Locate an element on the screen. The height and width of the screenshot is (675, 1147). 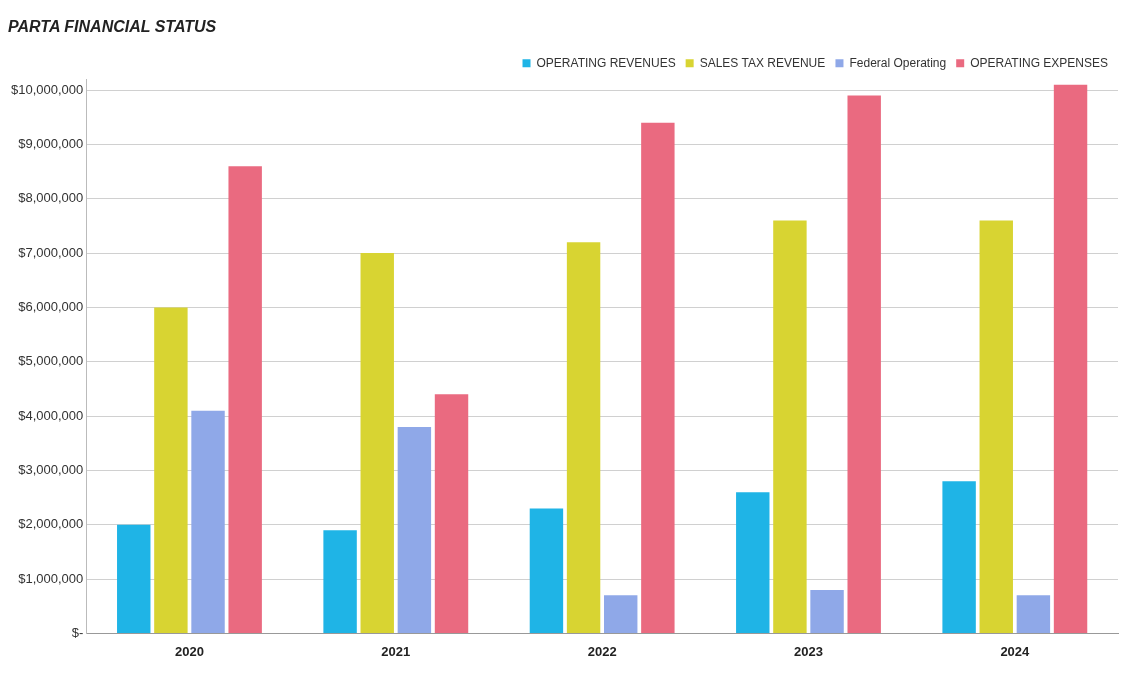
legend-label: Federal Operating is located at coordinates (898, 62).